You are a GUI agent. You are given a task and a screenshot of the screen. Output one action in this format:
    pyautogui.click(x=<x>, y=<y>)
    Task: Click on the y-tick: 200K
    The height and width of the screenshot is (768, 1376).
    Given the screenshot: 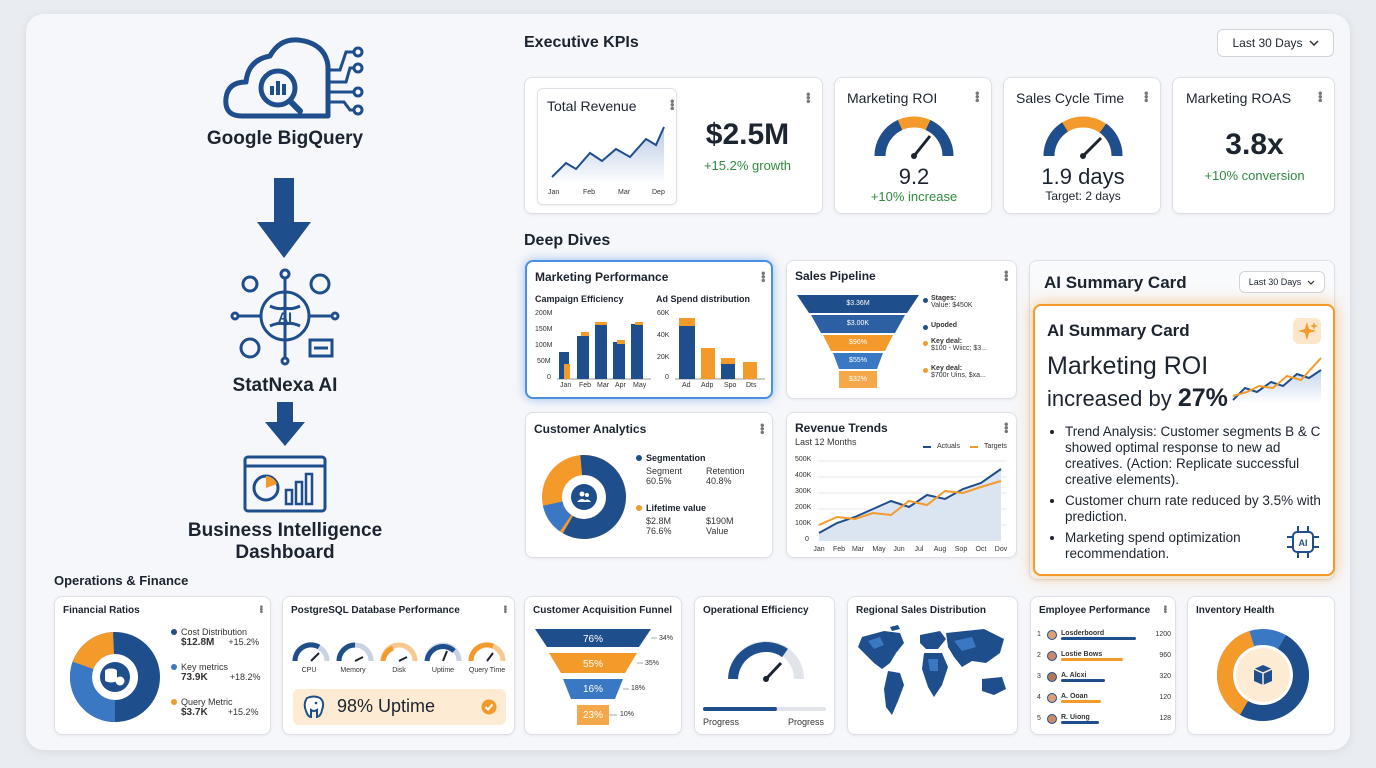 What is the action you would take?
    pyautogui.click(x=803, y=507)
    